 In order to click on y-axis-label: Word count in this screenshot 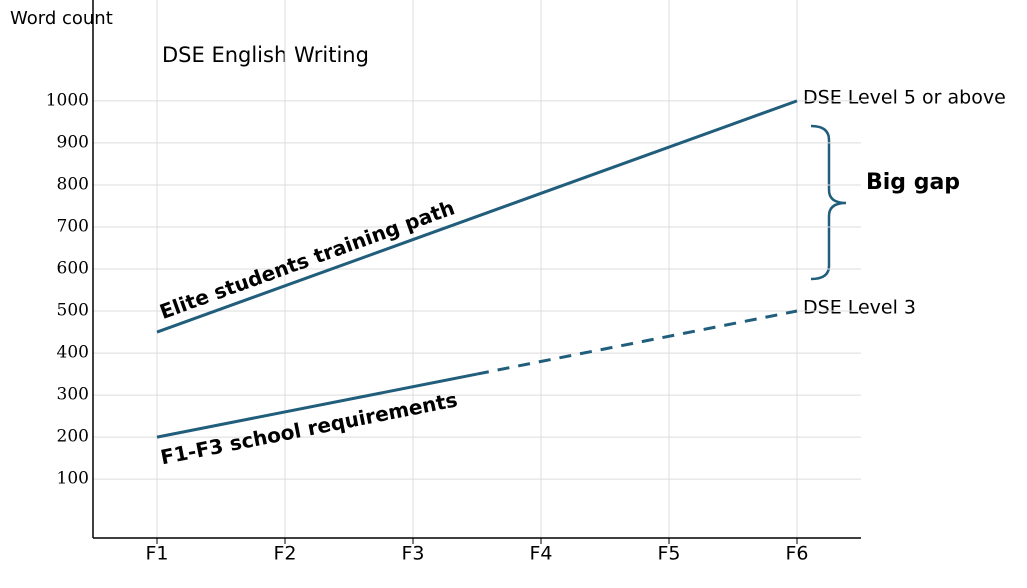, I will do `click(61, 18)`.